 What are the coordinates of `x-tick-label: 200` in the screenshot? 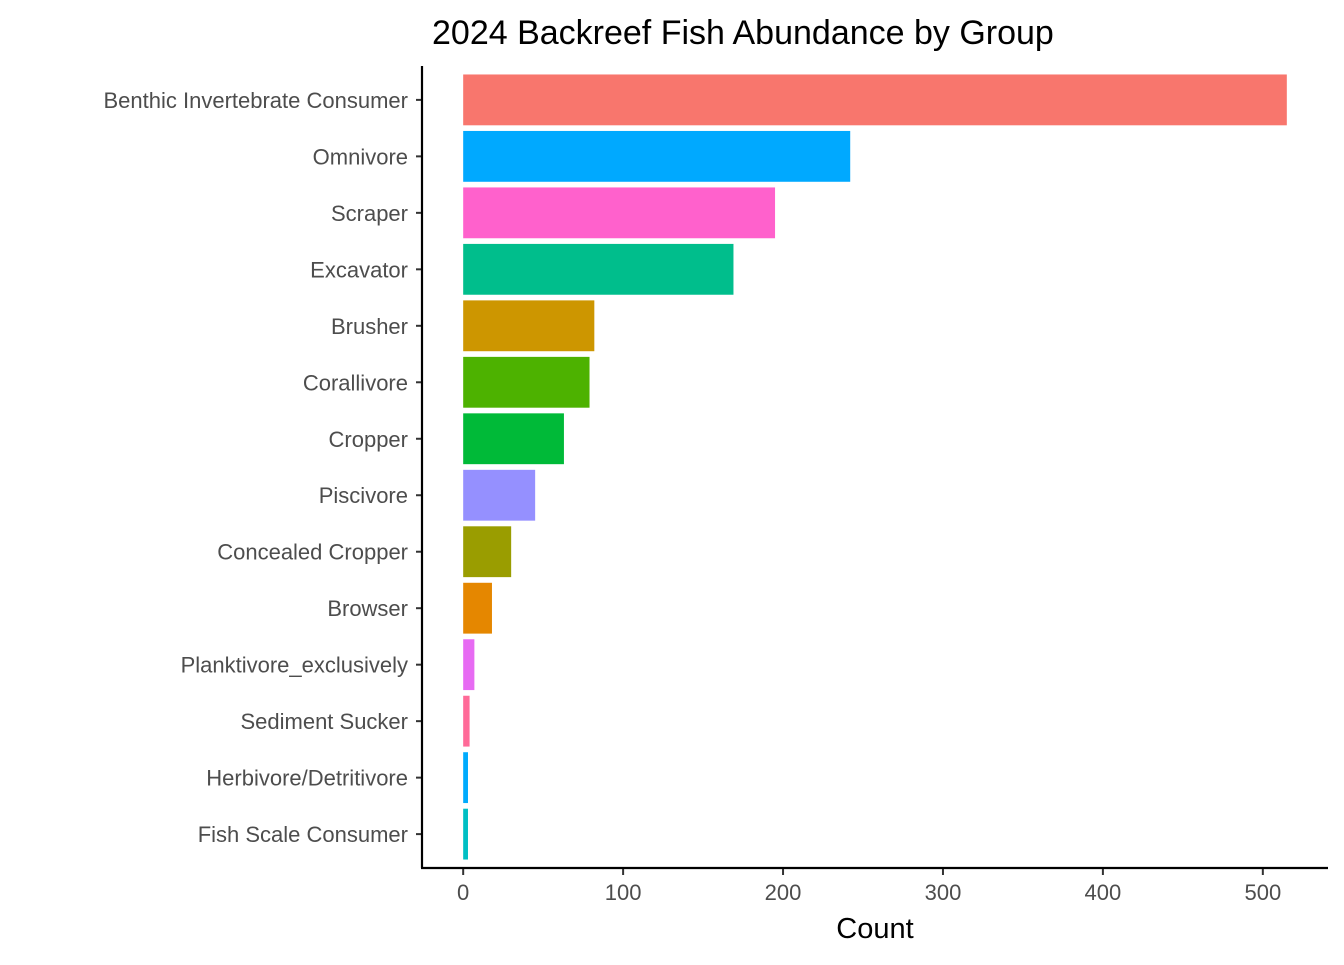 It's located at (783, 892).